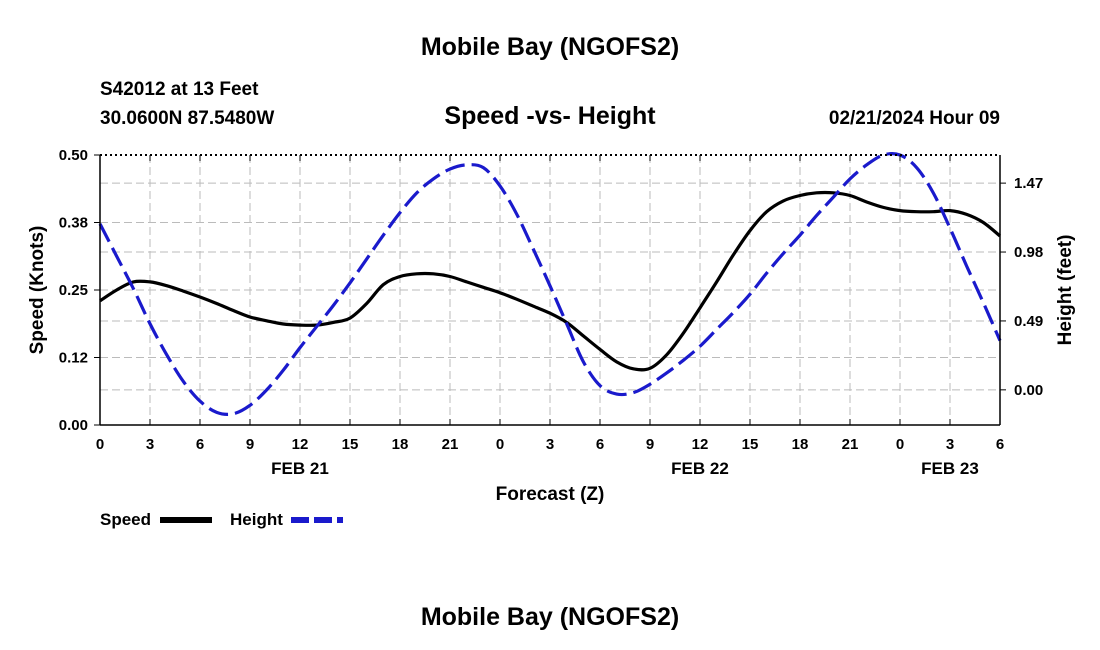  What do you see at coordinates (73, 358) in the screenshot?
I see `y-tick-label: 0.12` at bounding box center [73, 358].